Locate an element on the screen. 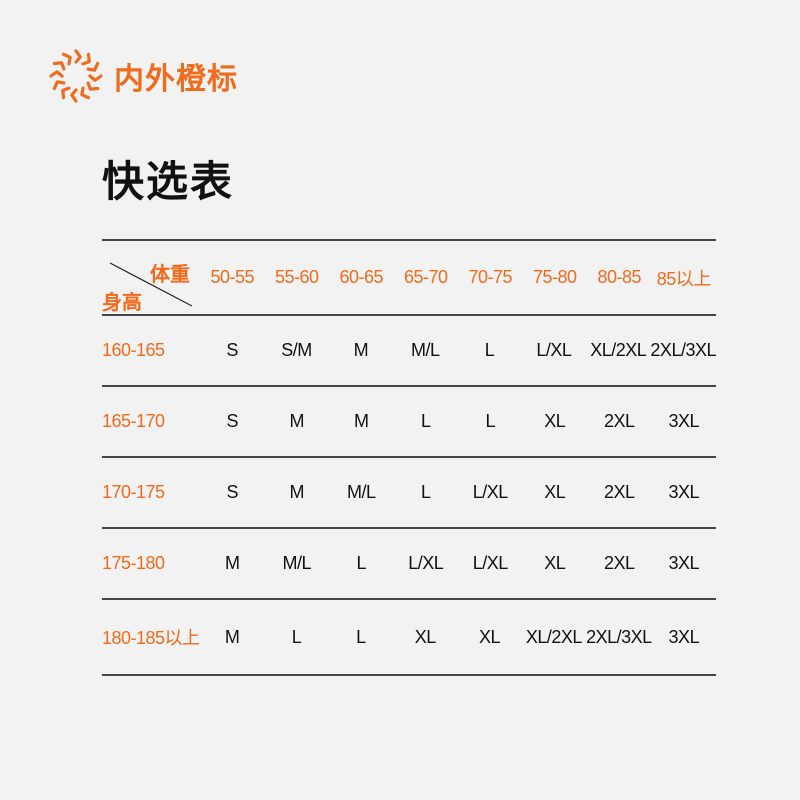 This screenshot has height=800, width=800. weight-header: 50-55 is located at coordinates (232, 277).